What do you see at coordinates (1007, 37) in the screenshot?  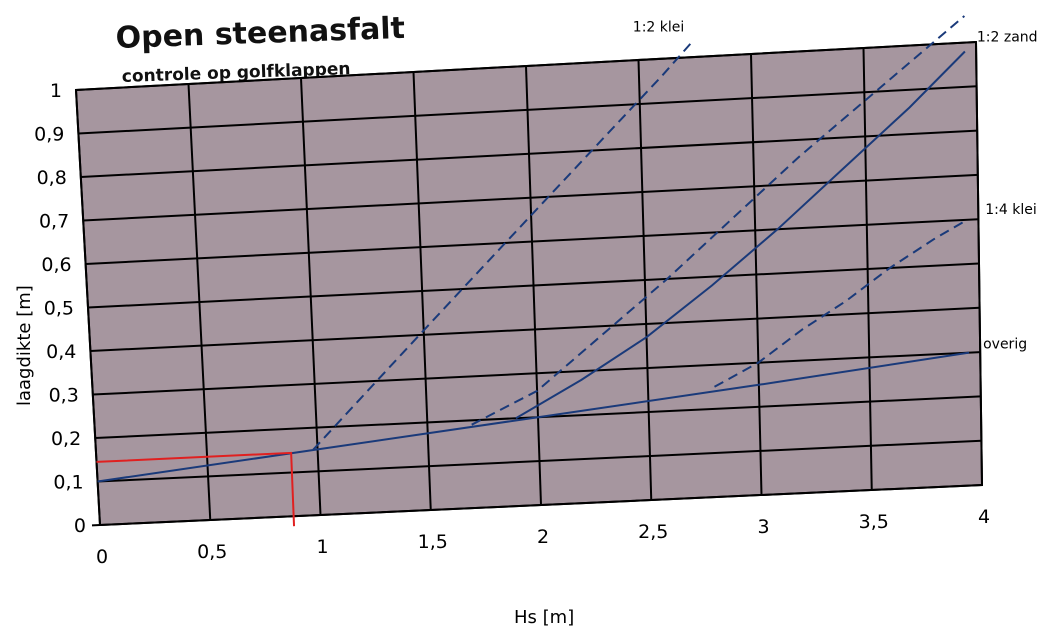 I see `series-label: 1:2 zand` at bounding box center [1007, 37].